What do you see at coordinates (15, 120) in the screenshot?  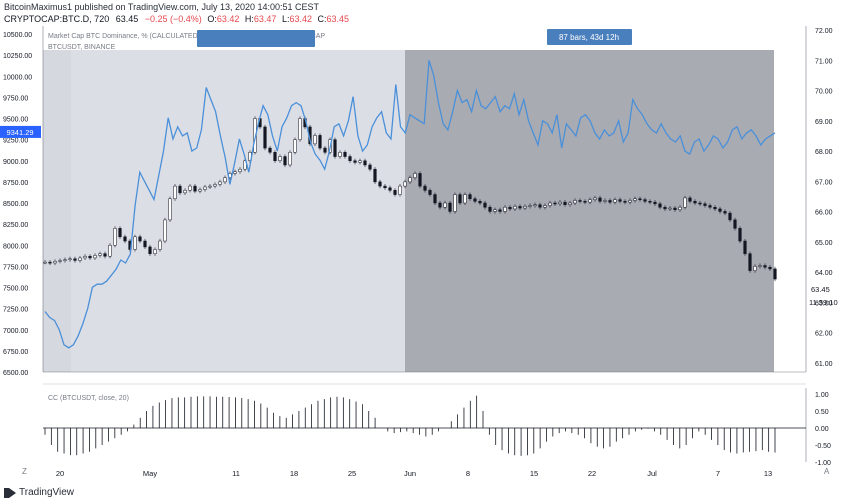 I see `left-axis-tick: 9500.00` at bounding box center [15, 120].